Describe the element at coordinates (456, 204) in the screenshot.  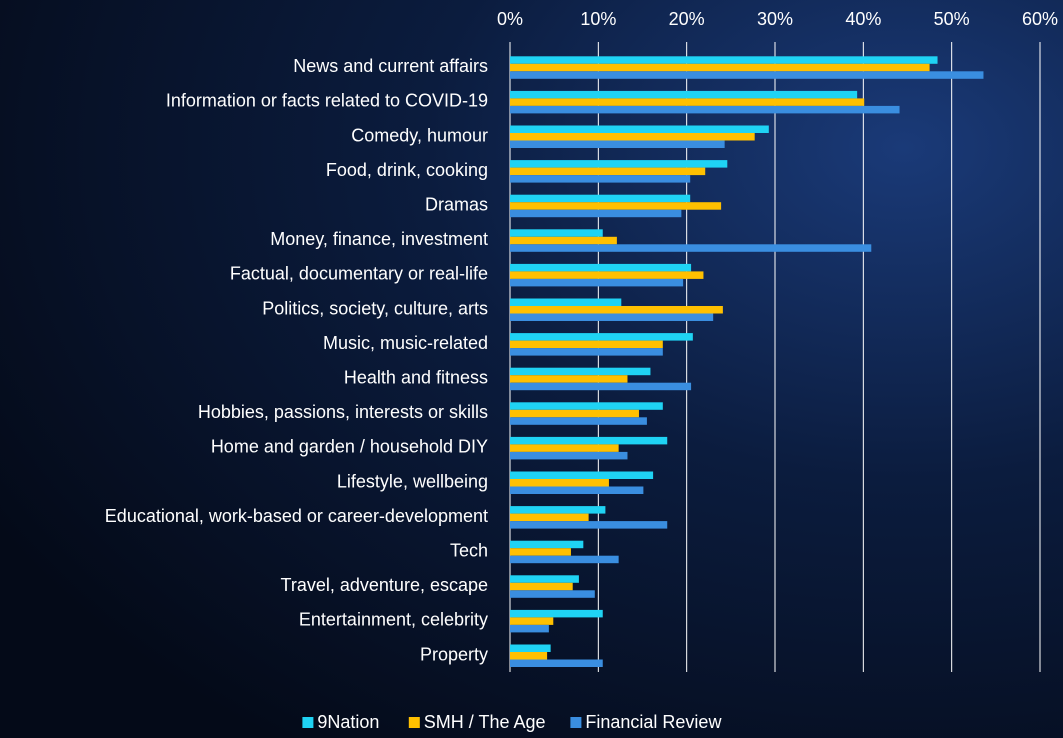
I see `y-tick-label: Dramas` at that location.